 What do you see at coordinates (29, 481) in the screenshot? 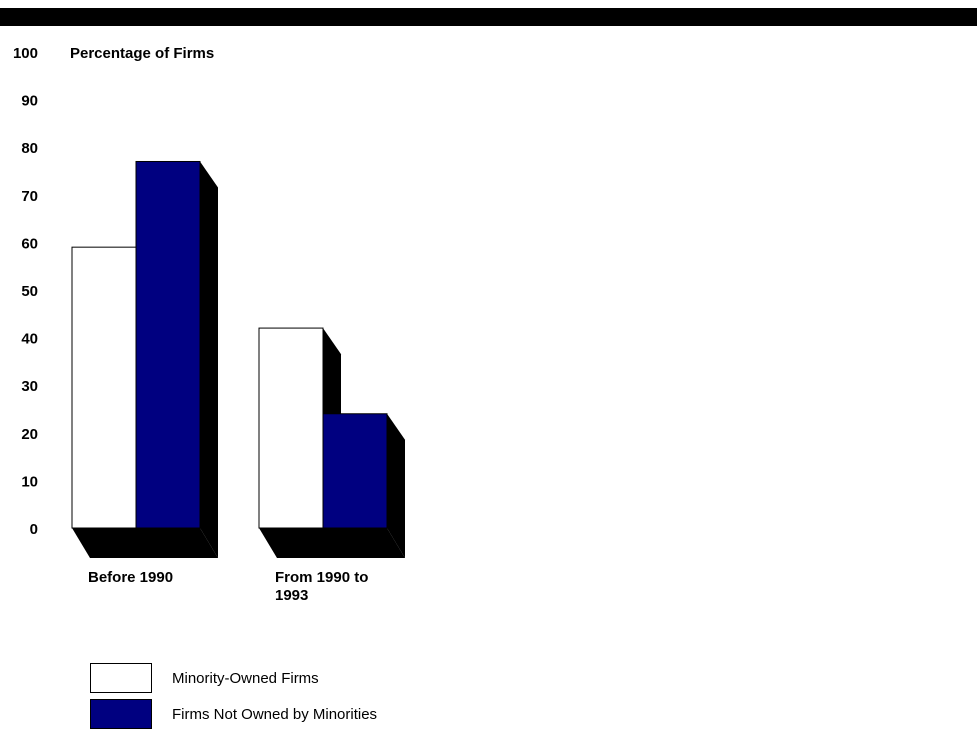
I see `y-tick-label: 10` at bounding box center [29, 481].